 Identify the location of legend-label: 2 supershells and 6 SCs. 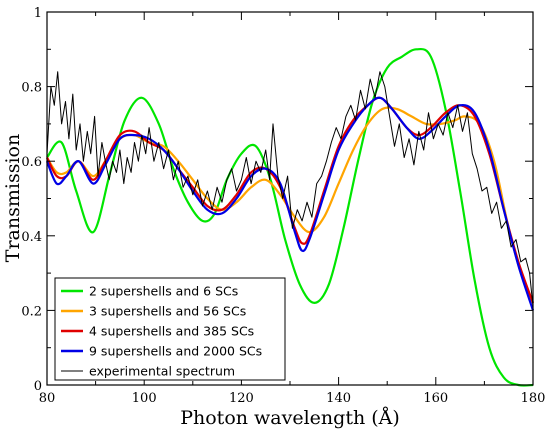
(163, 291).